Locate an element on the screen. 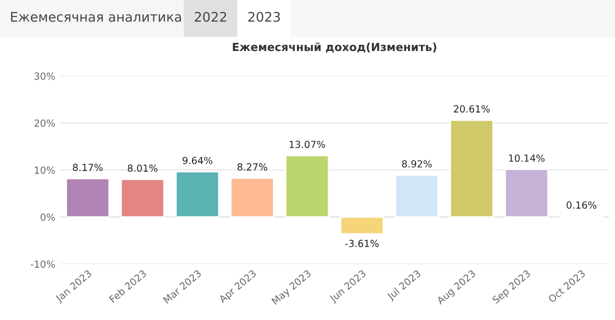  y-tick-label: 0% is located at coordinates (47, 217).